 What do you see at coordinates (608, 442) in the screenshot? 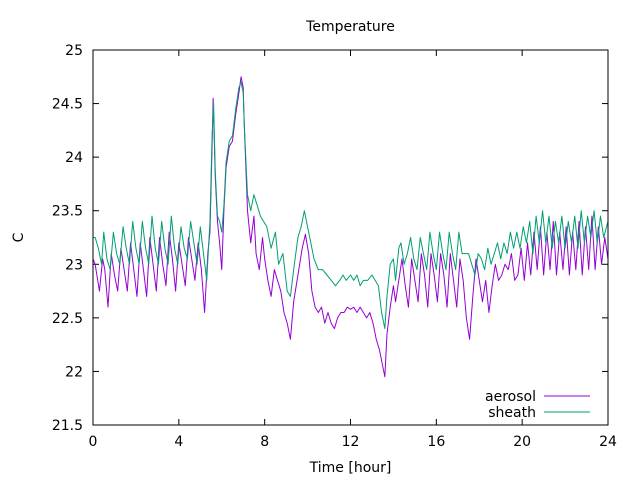
I see `x-tick-label: 24` at bounding box center [608, 442].